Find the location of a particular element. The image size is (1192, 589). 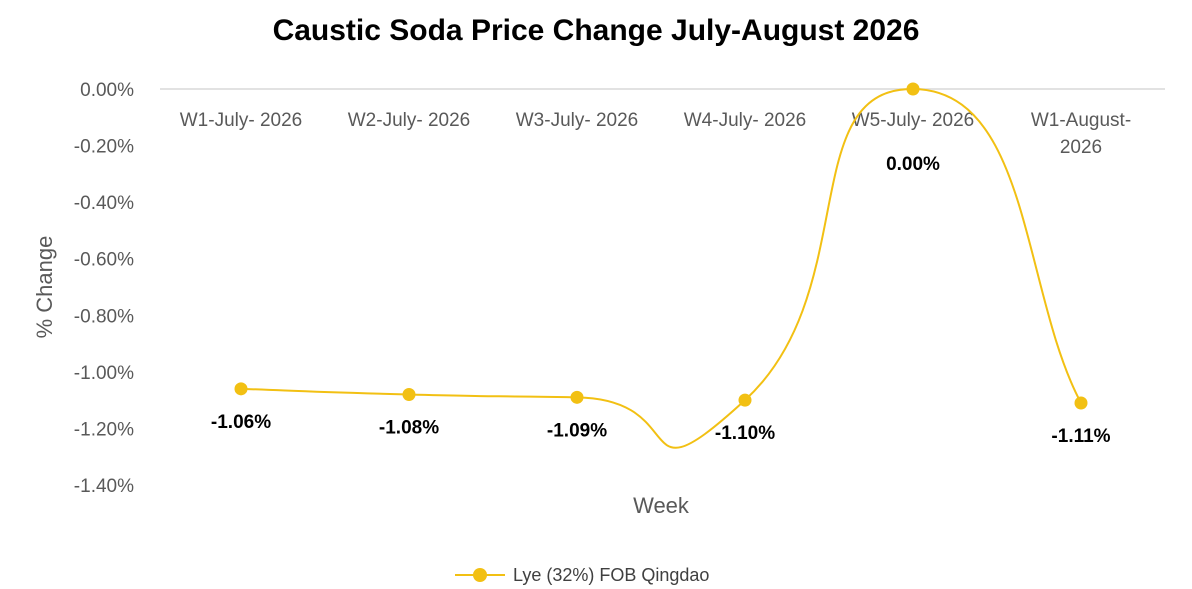

x-category-label-line: 2026 is located at coordinates (1081, 147).